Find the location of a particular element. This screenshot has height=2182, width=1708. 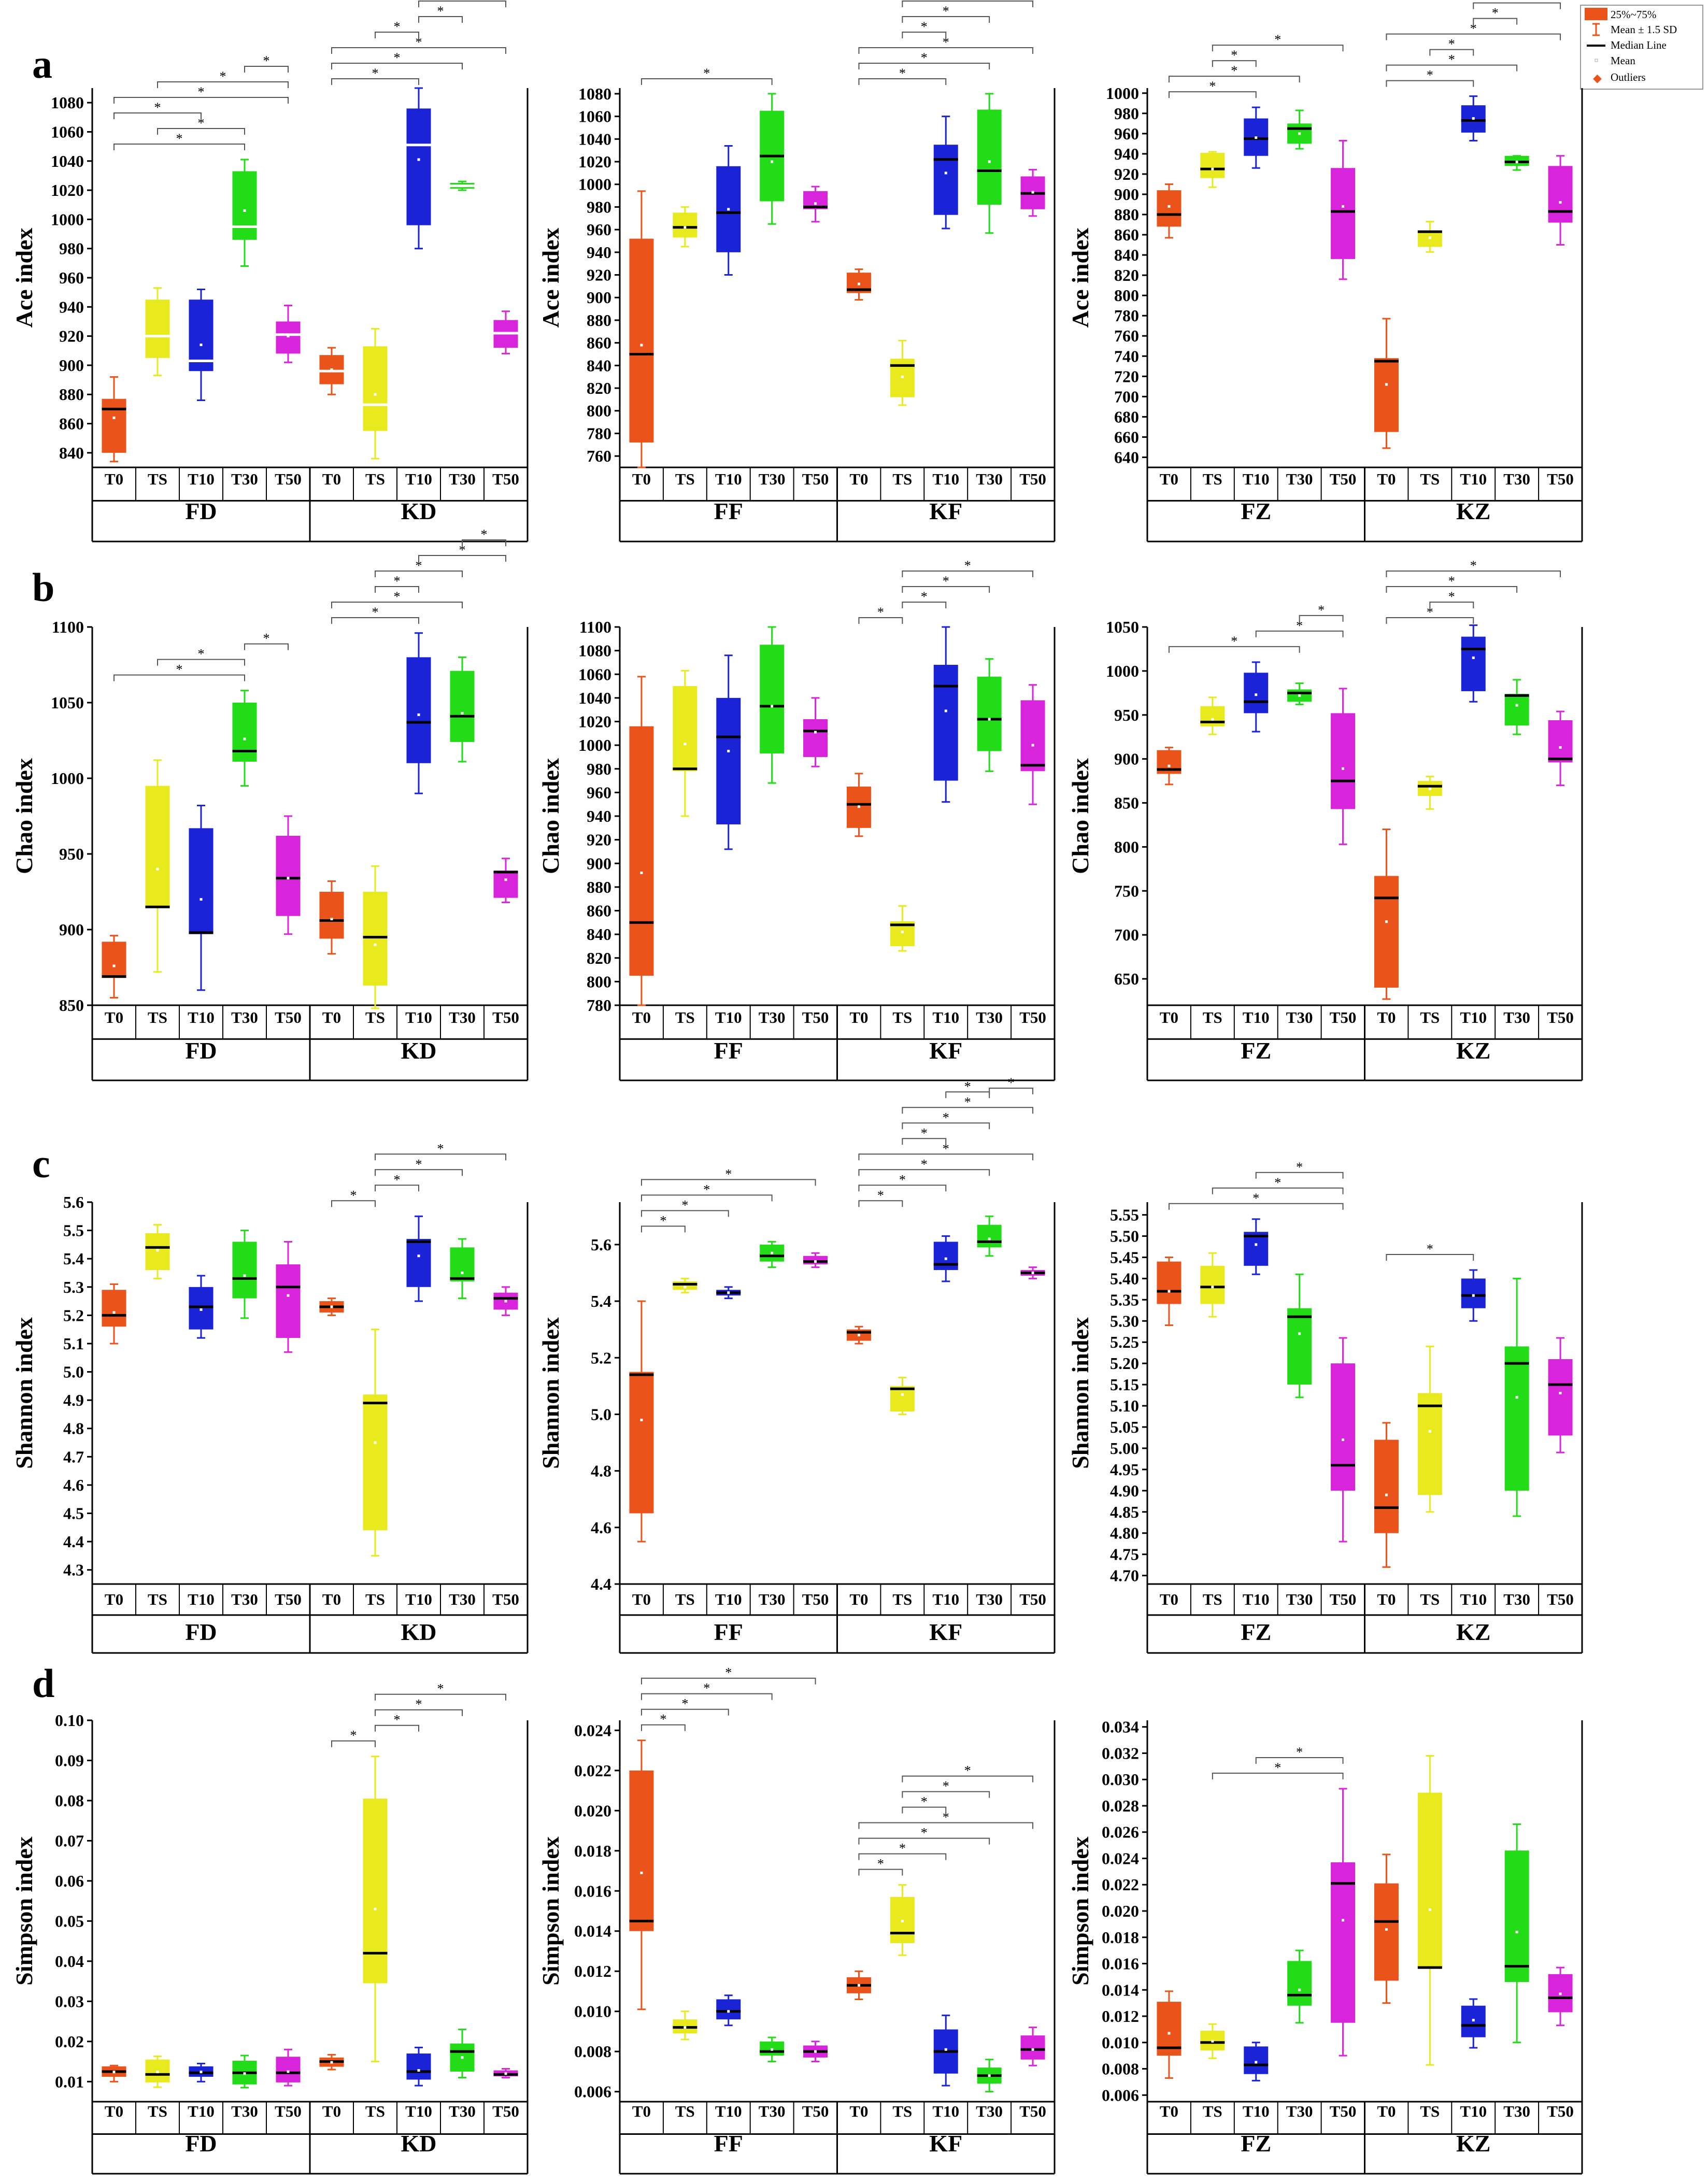

y-tick-label: 920 is located at coordinates (599, 840).